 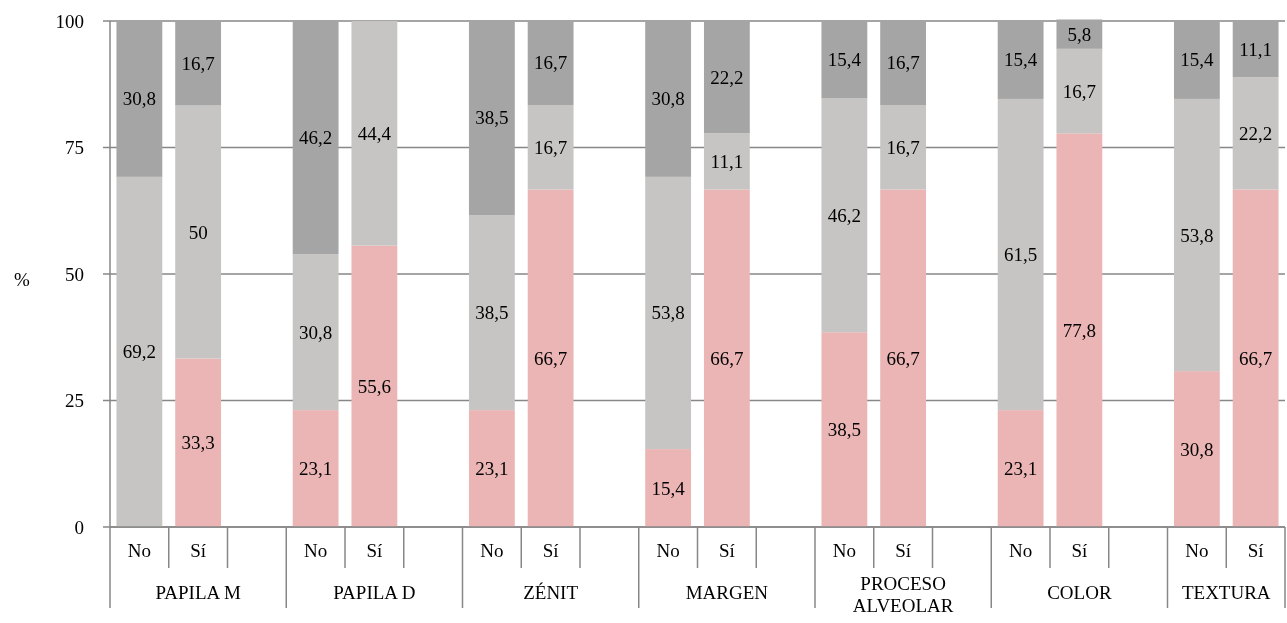 What do you see at coordinates (727, 592) in the screenshot?
I see `text: MARGEN` at bounding box center [727, 592].